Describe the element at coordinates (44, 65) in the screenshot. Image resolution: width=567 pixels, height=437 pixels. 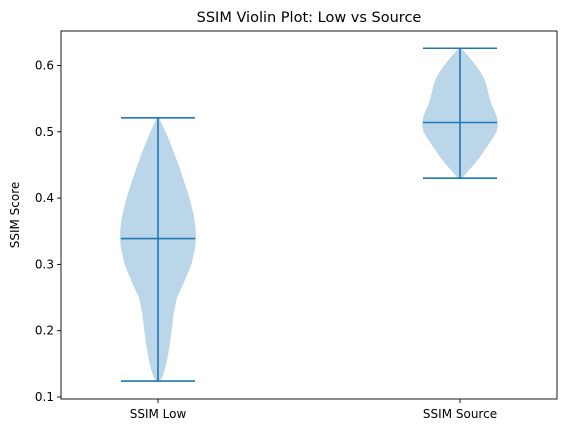
I see `y-tick-label: 0.6` at that location.